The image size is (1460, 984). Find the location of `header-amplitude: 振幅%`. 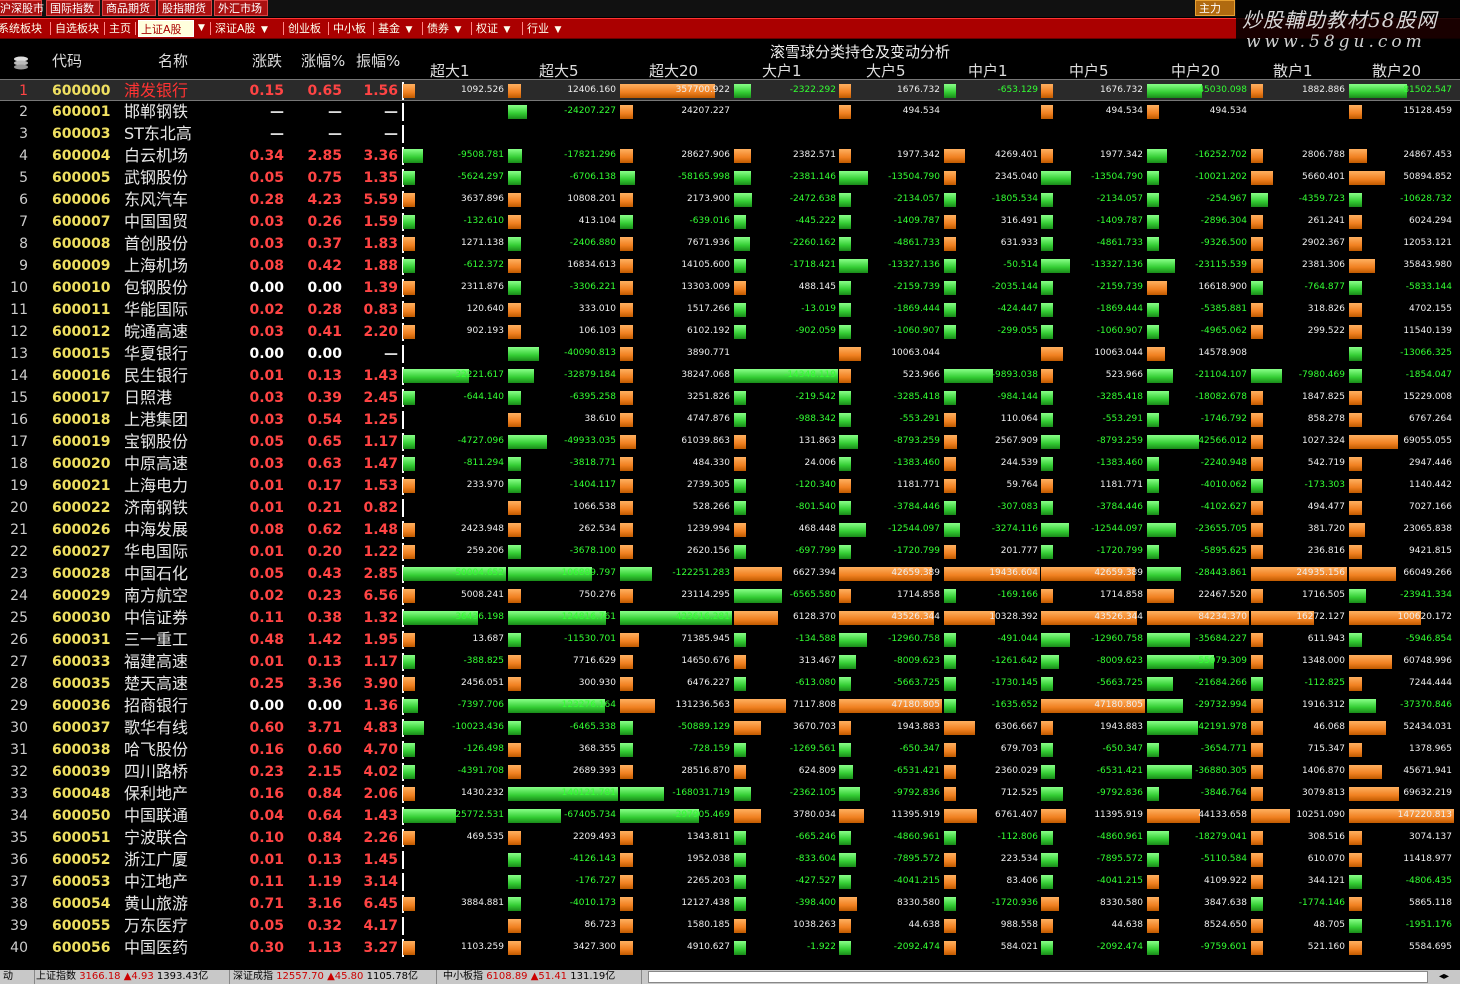

header-amplitude: 振幅% is located at coordinates (378, 61).